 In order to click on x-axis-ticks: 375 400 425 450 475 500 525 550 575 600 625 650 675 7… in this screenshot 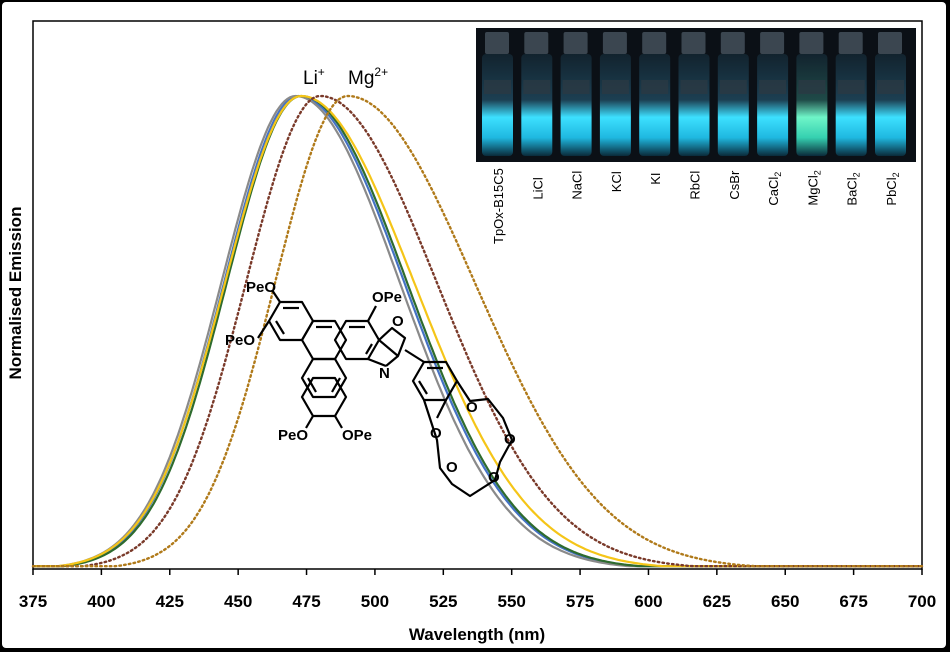, I will do `click(477, 590)`.